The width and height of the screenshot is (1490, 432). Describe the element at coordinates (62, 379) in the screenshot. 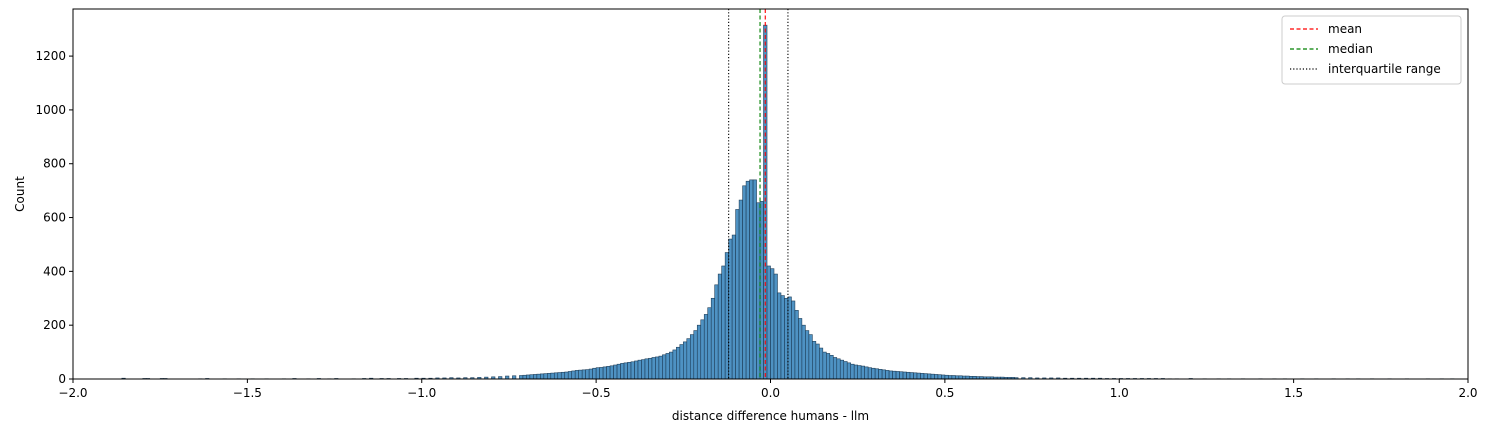

I see `y-tick-label: 0` at that location.